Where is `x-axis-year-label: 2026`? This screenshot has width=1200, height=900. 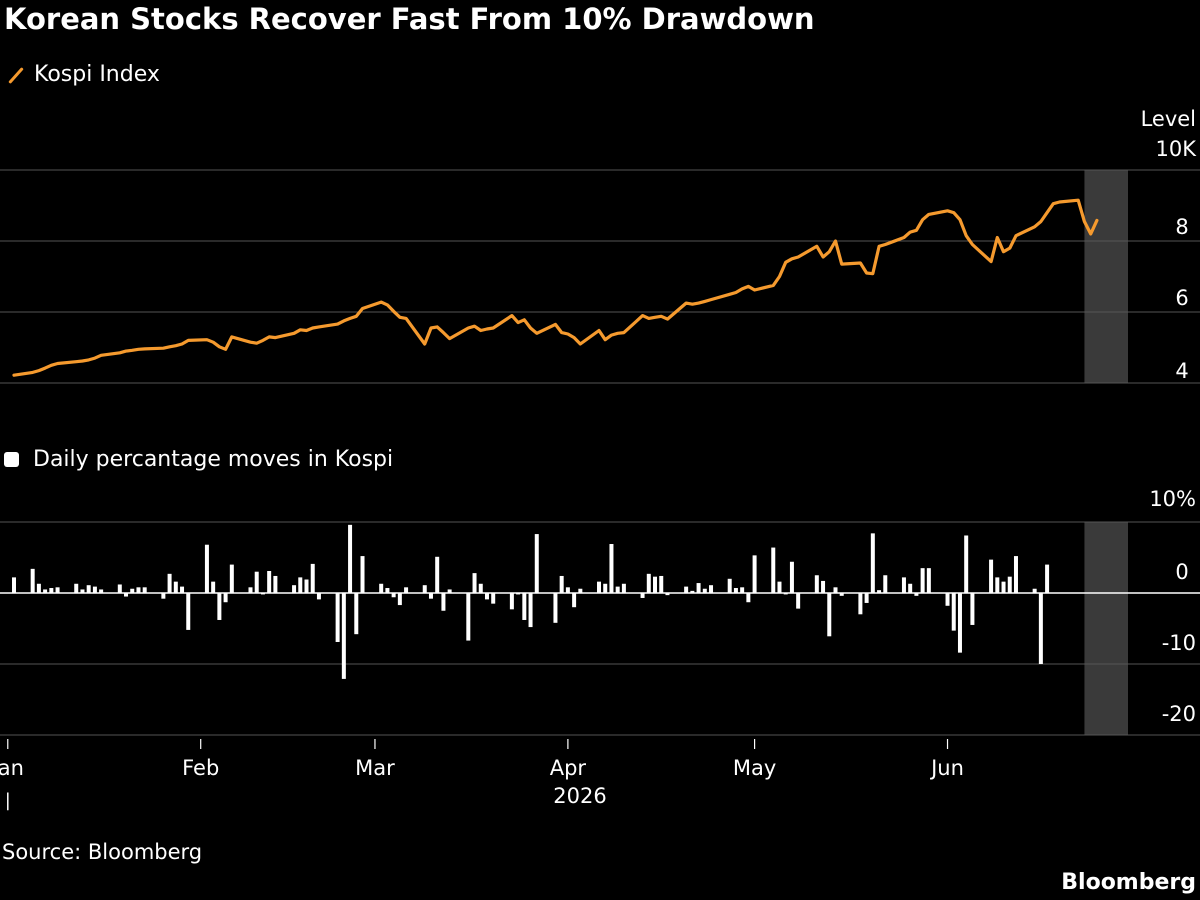 x-axis-year-label: 2026 is located at coordinates (579, 796).